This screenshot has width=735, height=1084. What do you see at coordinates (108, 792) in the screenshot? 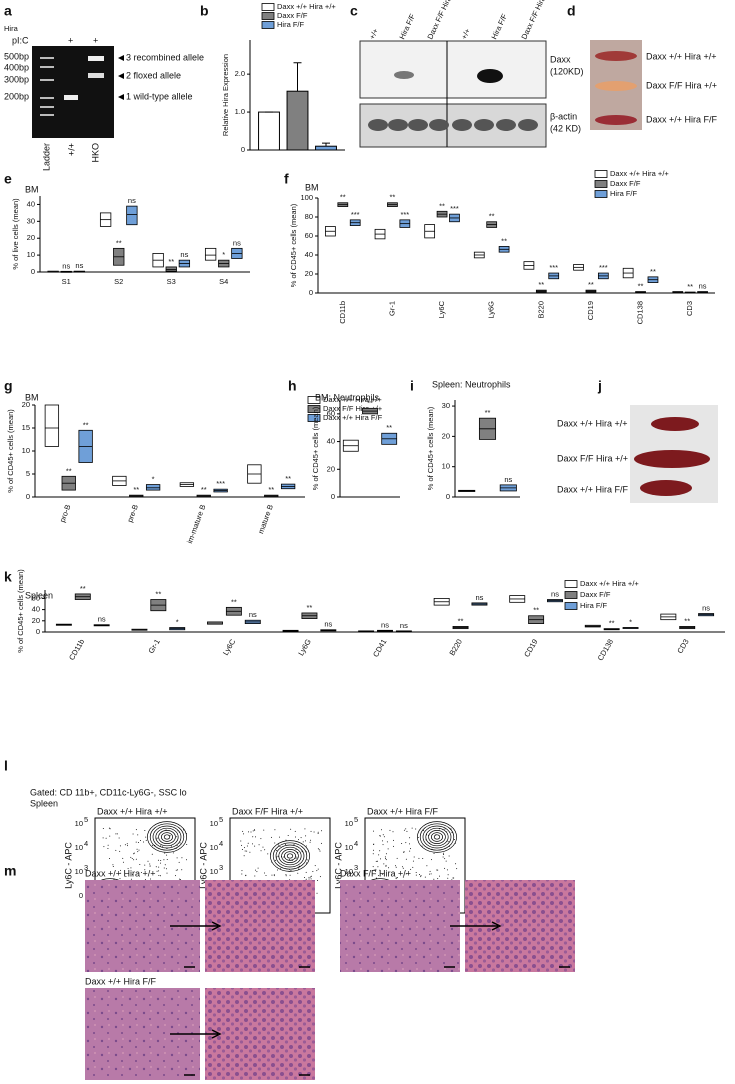
I see `gate-label: Gated: CD 11b+, CD11c-Ly6G-, SSC lo` at bounding box center [108, 792].